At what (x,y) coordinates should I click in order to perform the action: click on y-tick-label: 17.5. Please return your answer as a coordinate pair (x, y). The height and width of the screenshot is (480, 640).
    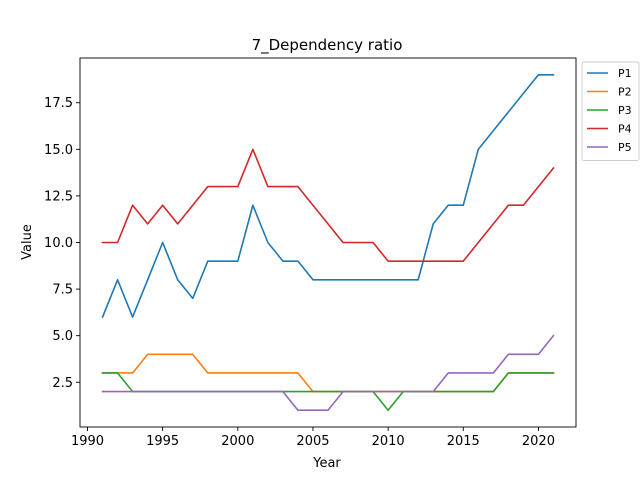
    Looking at the image, I should click on (58, 103).